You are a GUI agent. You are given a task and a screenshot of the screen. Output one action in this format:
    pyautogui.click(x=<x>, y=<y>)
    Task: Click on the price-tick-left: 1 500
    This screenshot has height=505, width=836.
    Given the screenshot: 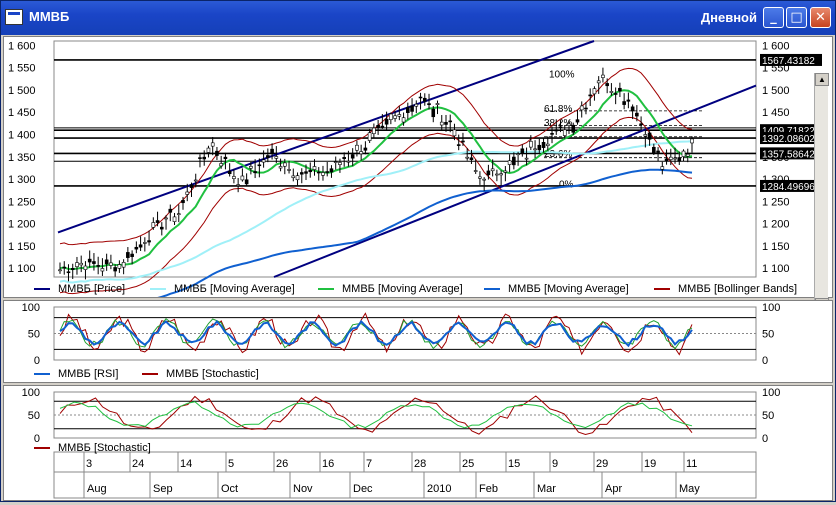 What is the action you would take?
    pyautogui.click(x=22, y=91)
    